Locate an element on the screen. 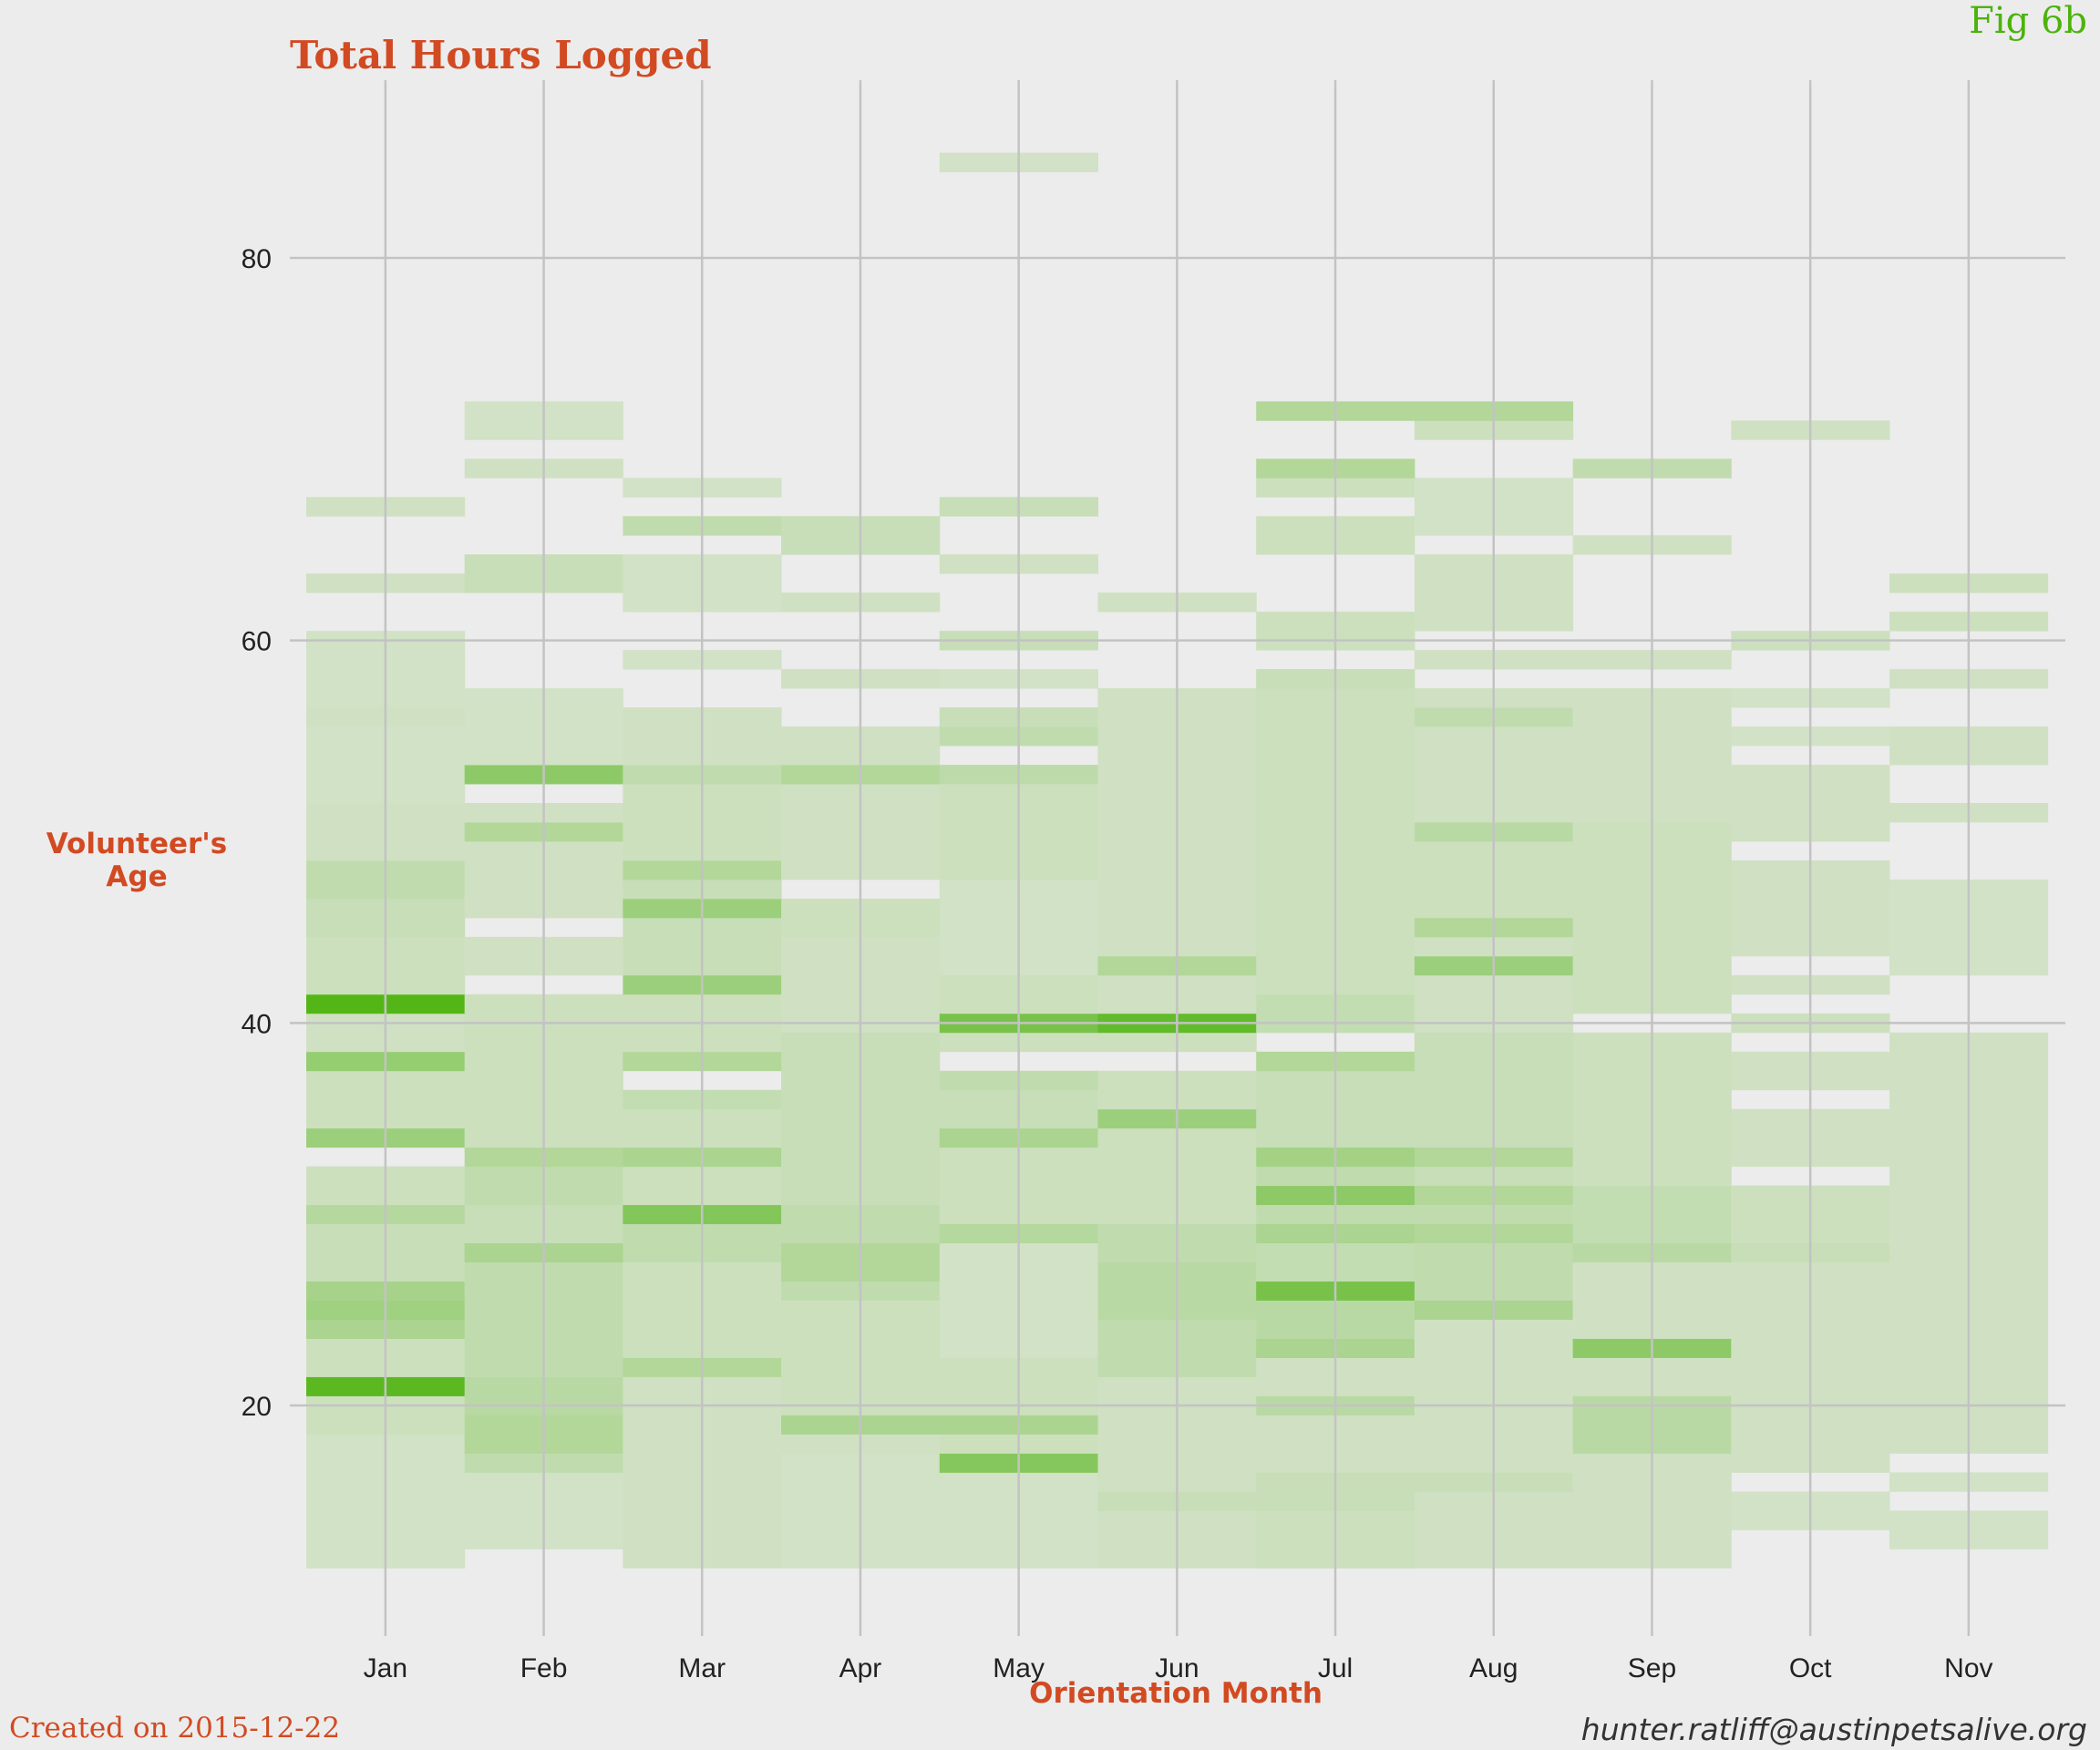 This screenshot has height=1750, width=2100. x-tick-label: Feb is located at coordinates (544, 1668).